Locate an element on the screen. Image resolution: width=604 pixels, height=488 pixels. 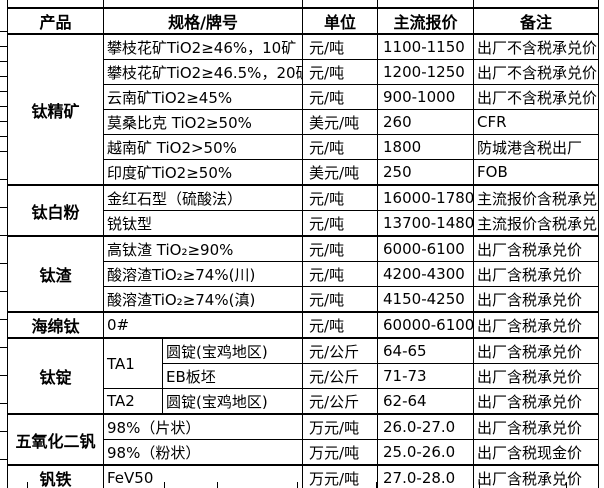
table-row: 五氧化二钒 98%（片状） 万元/吨 26.0-27.0 出厂含税承兑价 is located at coordinates (303, 439).